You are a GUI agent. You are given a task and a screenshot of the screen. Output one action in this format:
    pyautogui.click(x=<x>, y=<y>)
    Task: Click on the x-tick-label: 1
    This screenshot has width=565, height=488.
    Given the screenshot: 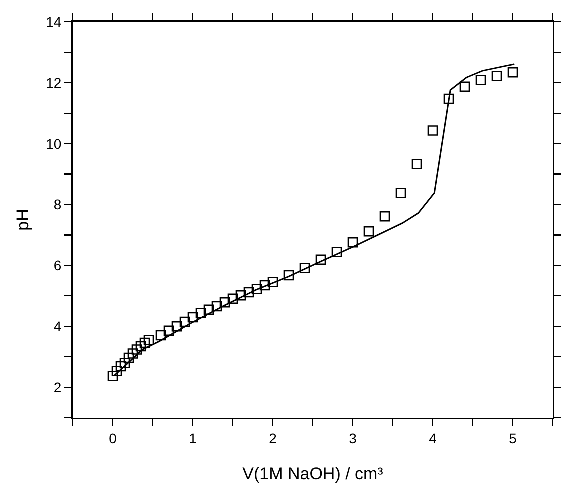 What is the action you would take?
    pyautogui.click(x=193, y=438)
    